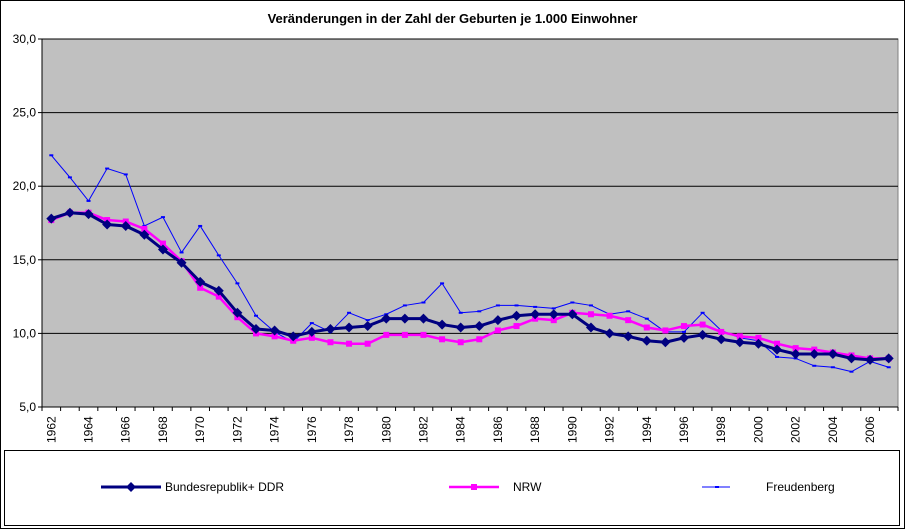 The image size is (905, 529). I want to click on y-tick-label: 20,0, so click(25, 186).